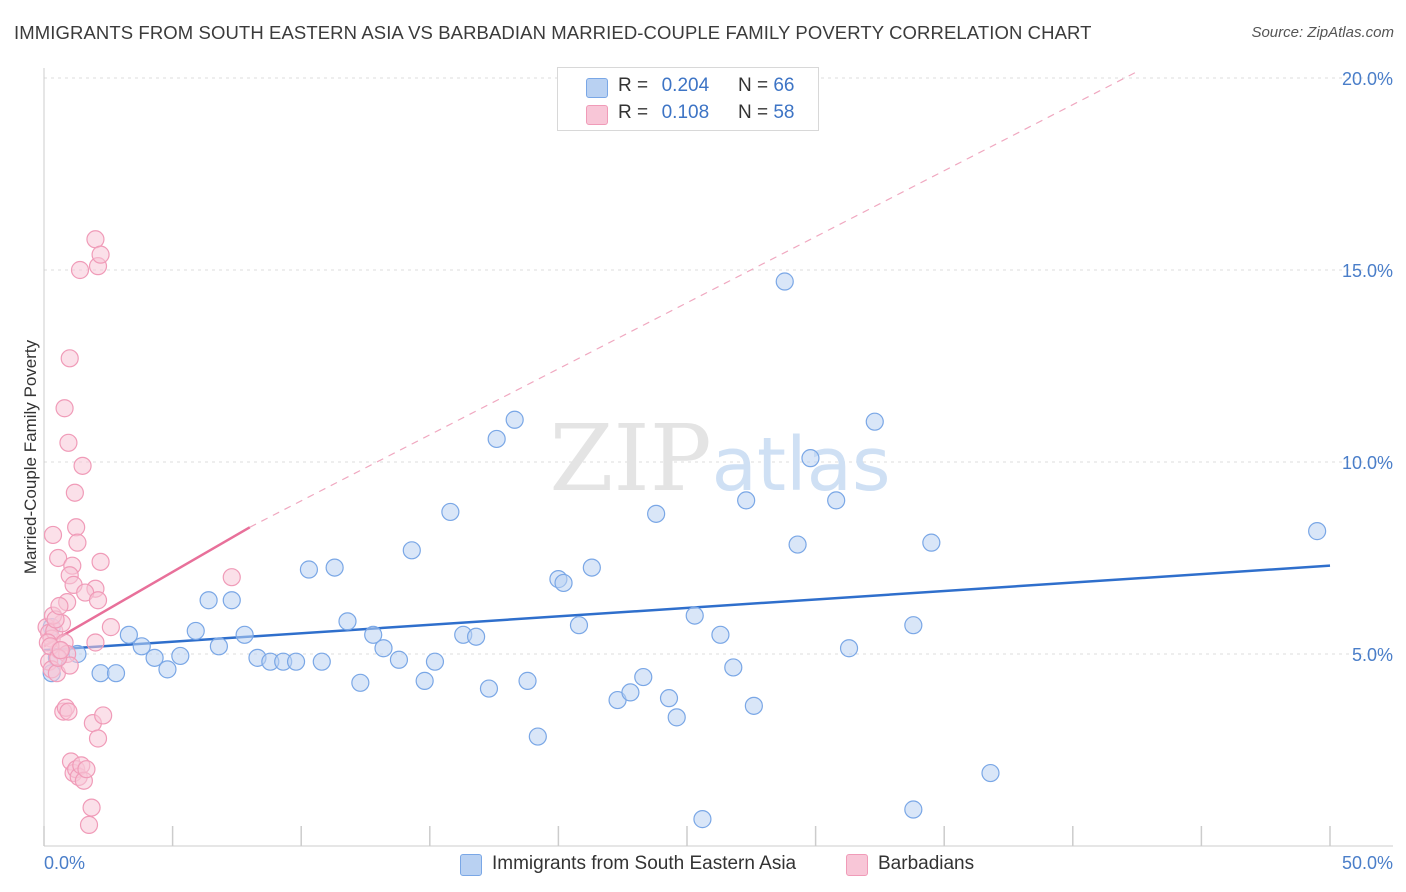  I want to click on source-credit: Source: ZipAtlas.com, so click(1322, 32).